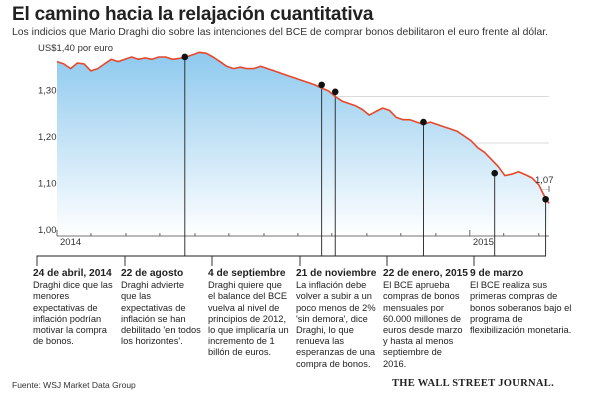 The image size is (589, 400). Describe the element at coordinates (247, 273) in the screenshot. I see `annotation-date: 4 de septiembre` at that location.